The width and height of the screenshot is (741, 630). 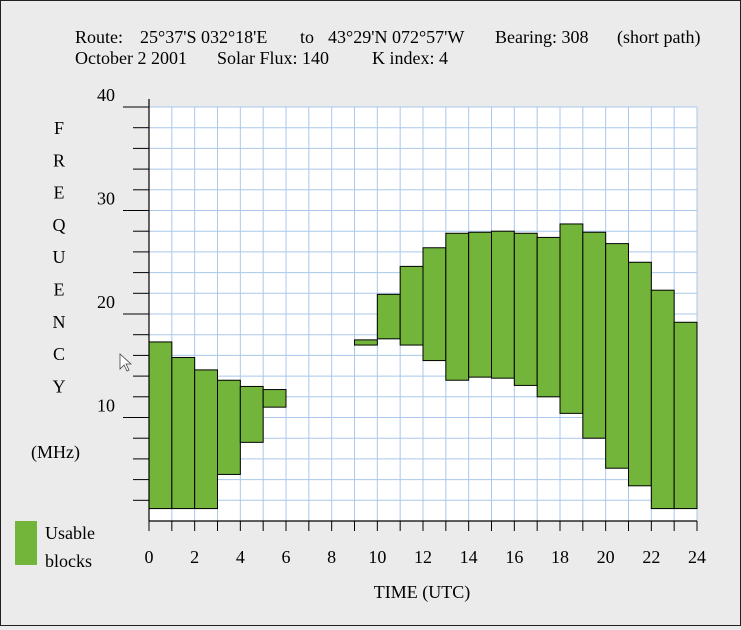 What do you see at coordinates (240, 557) in the screenshot?
I see `x-tick-label: 4` at bounding box center [240, 557].